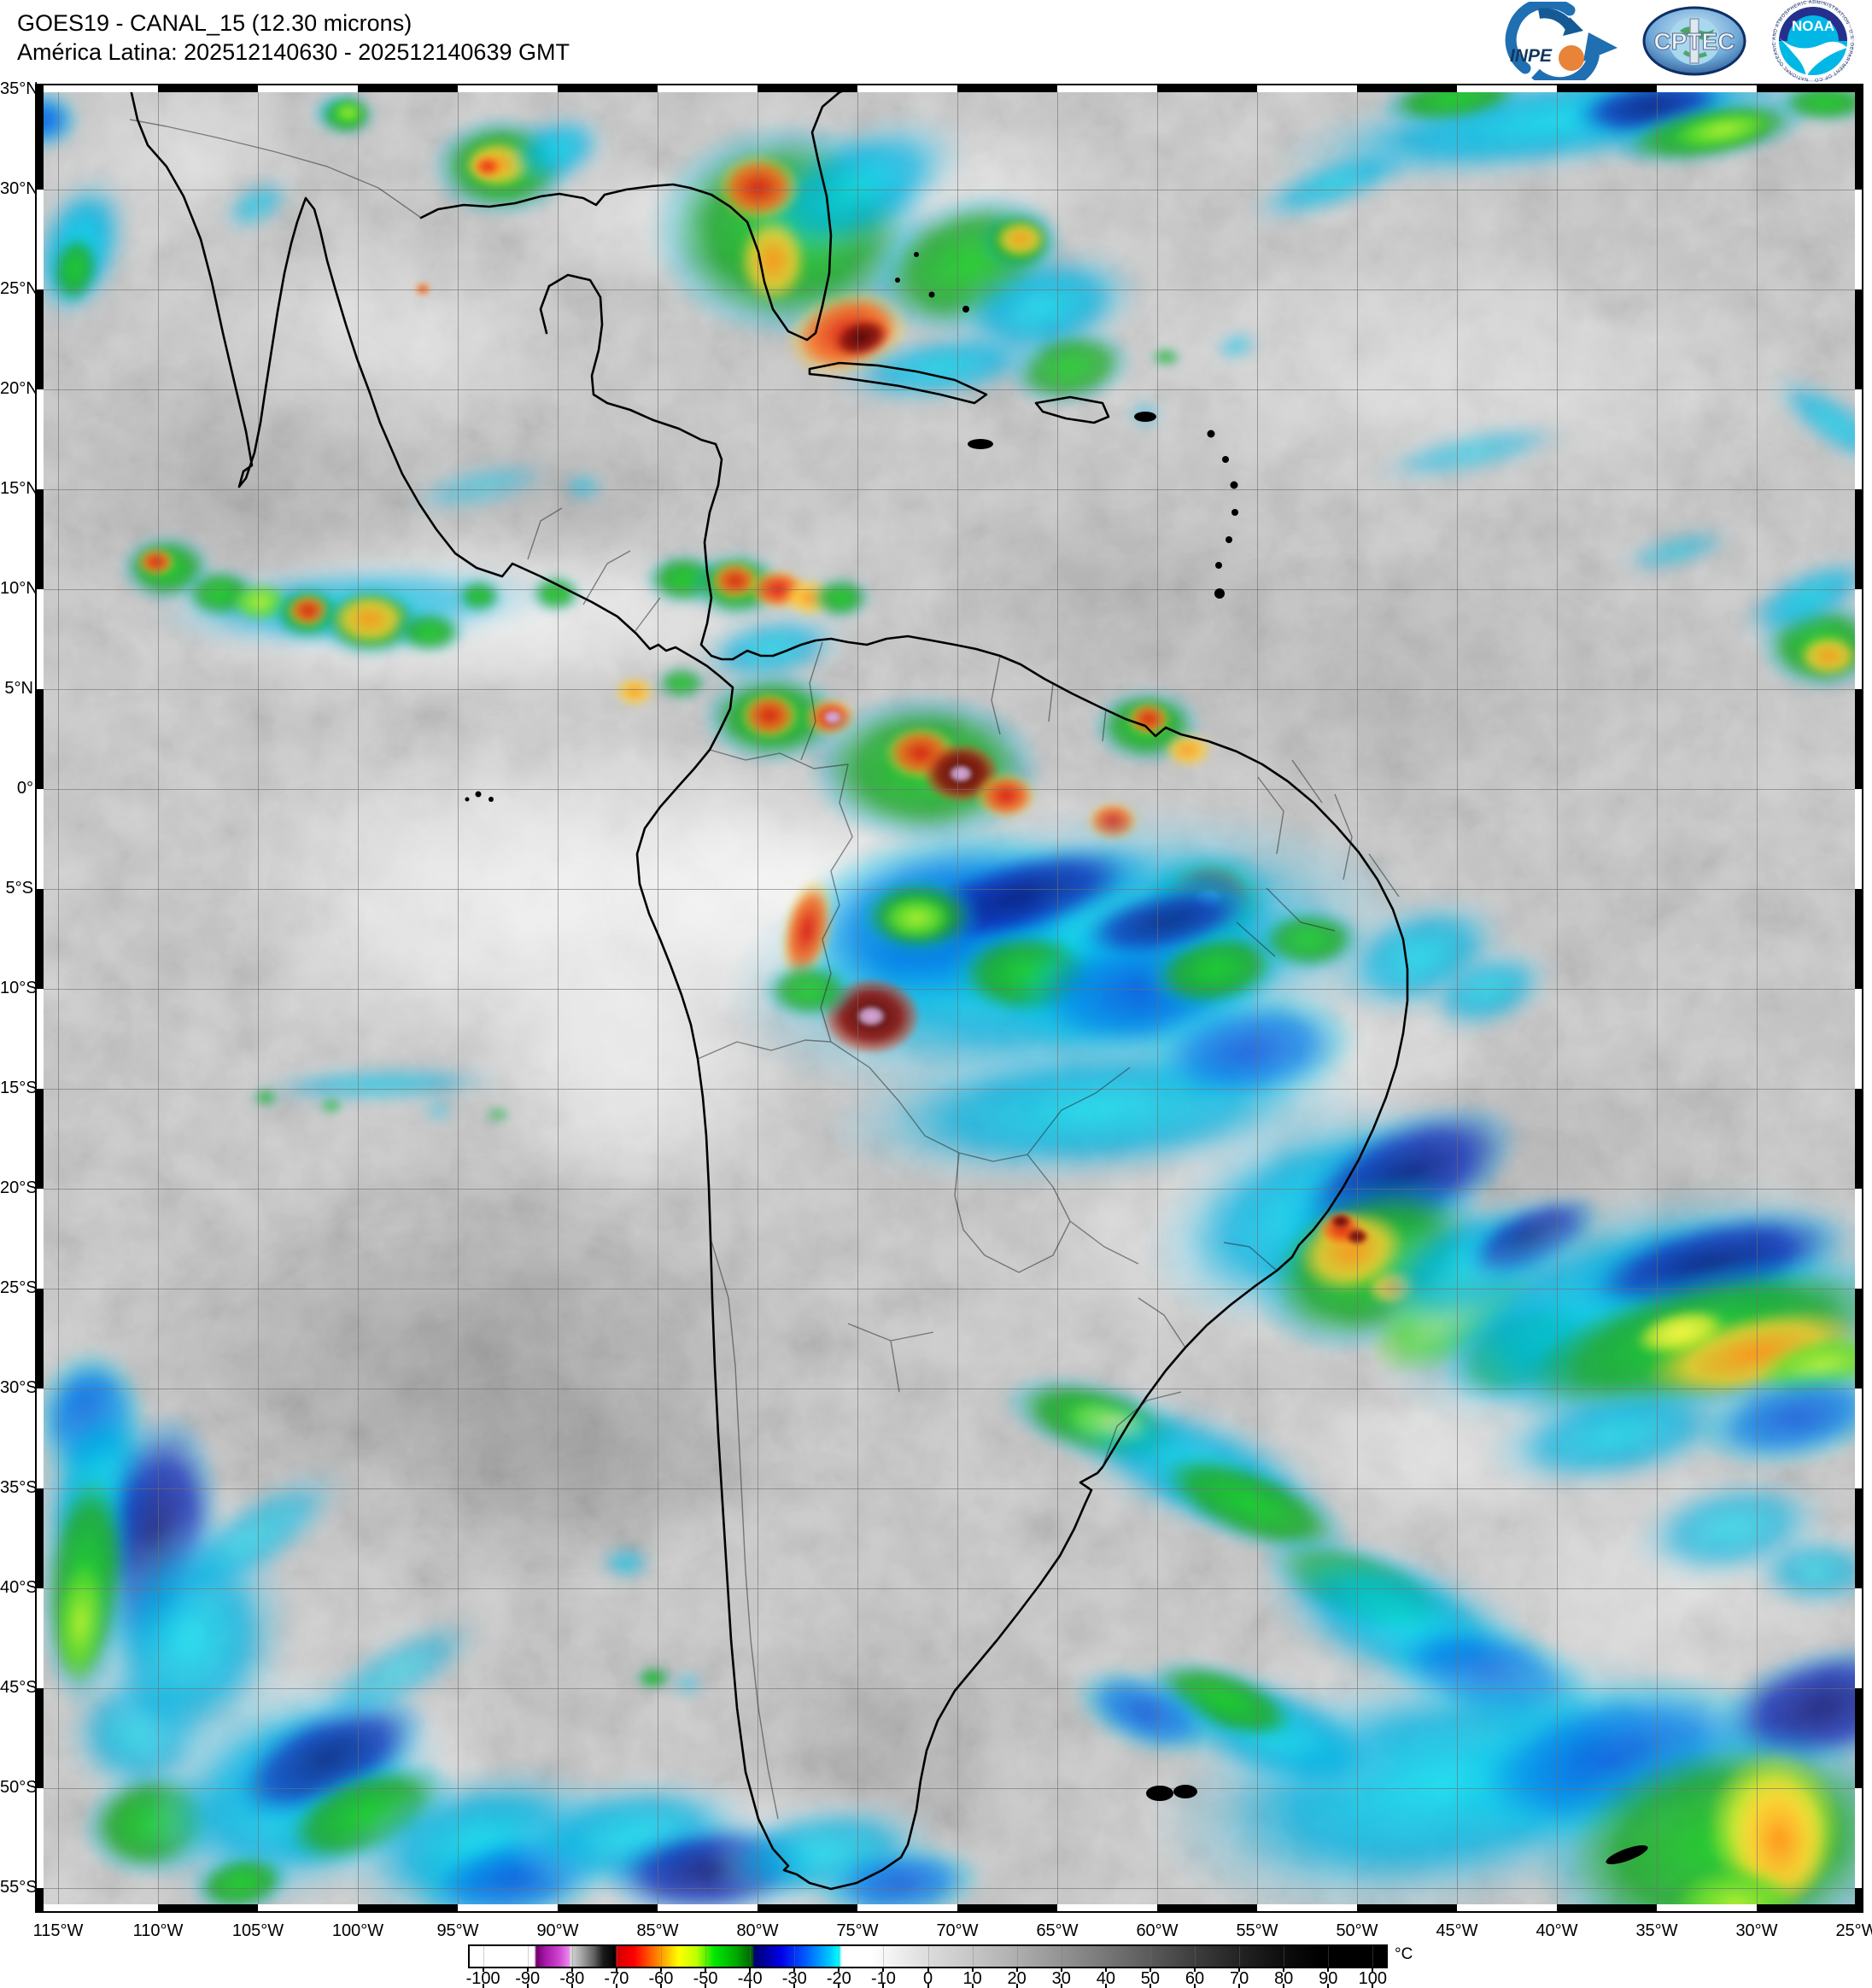  I want to click on lon-label: 60°W, so click(1157, 1930).